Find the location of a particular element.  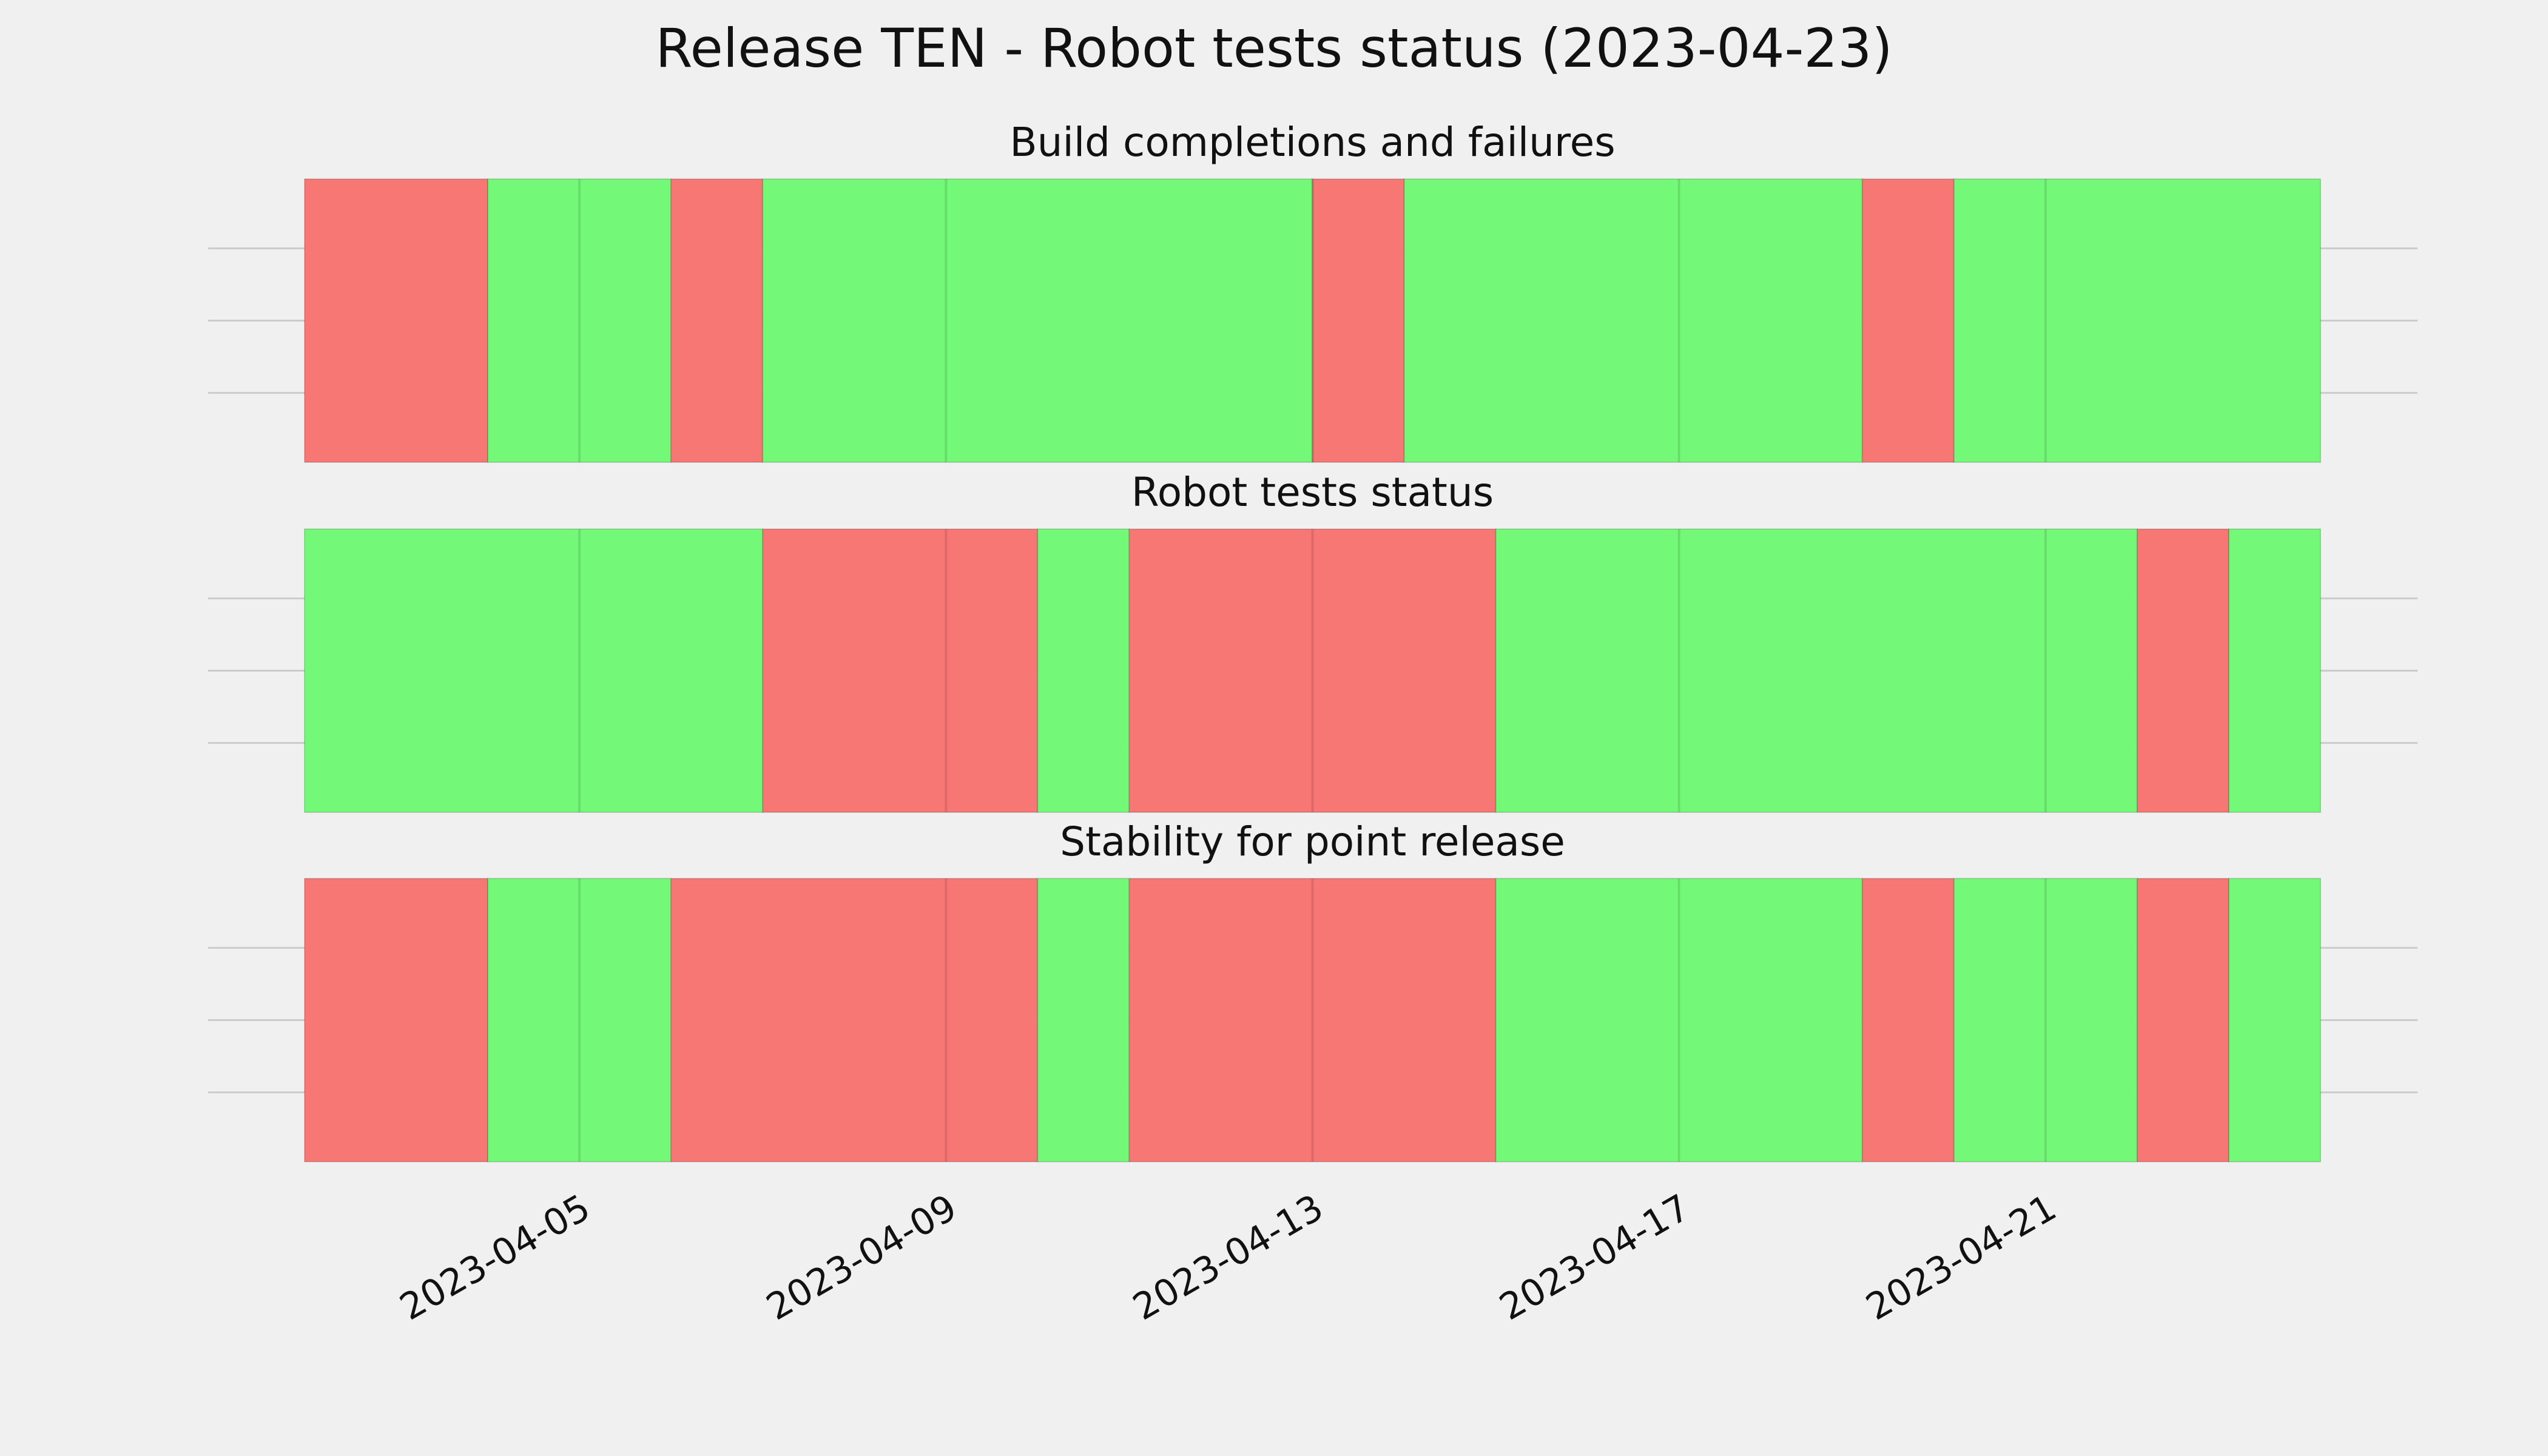

x-tick-label: 2023-04-21 is located at coordinates (1961, 1257).